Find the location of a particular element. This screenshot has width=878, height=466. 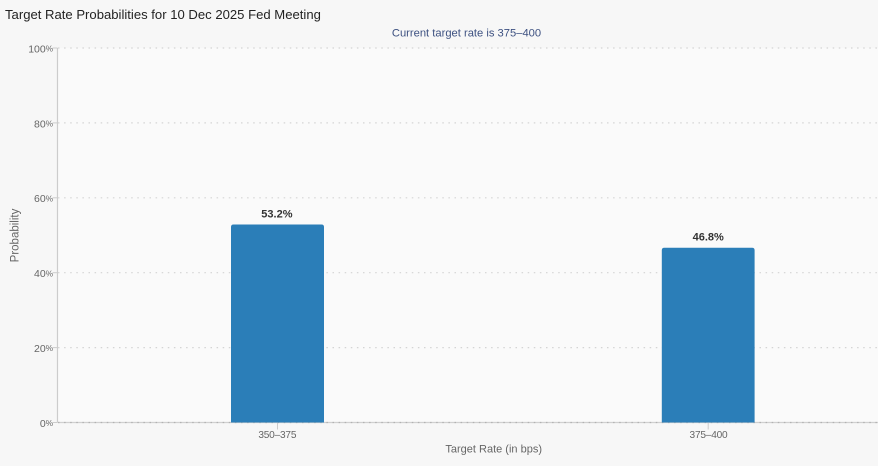

svg-text: 40% is located at coordinates (43, 274).